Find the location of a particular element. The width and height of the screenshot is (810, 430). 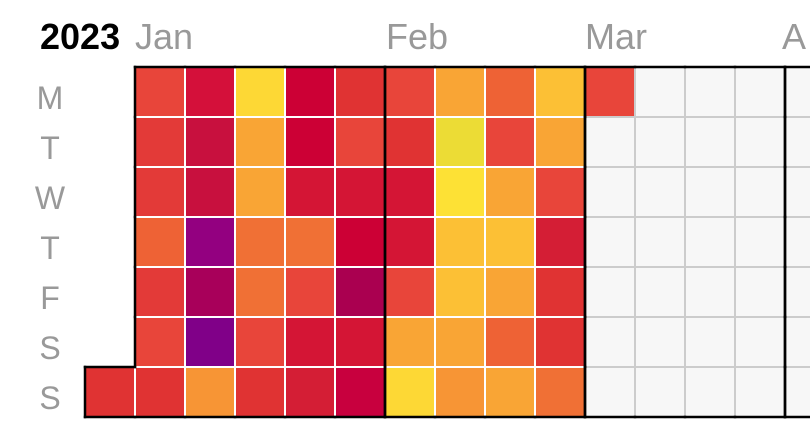

day-label-sat: S is located at coordinates (49, 348).